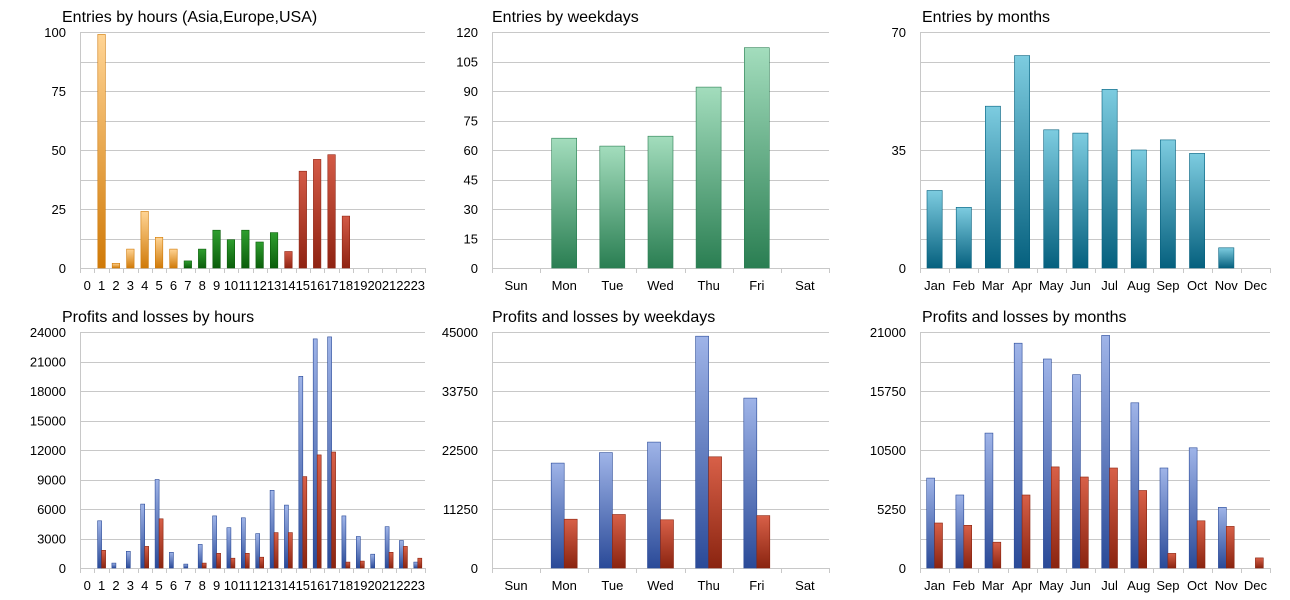 The image size is (1290, 600). Describe the element at coordinates (374, 285) in the screenshot. I see `x-tick-label: 20` at that location.